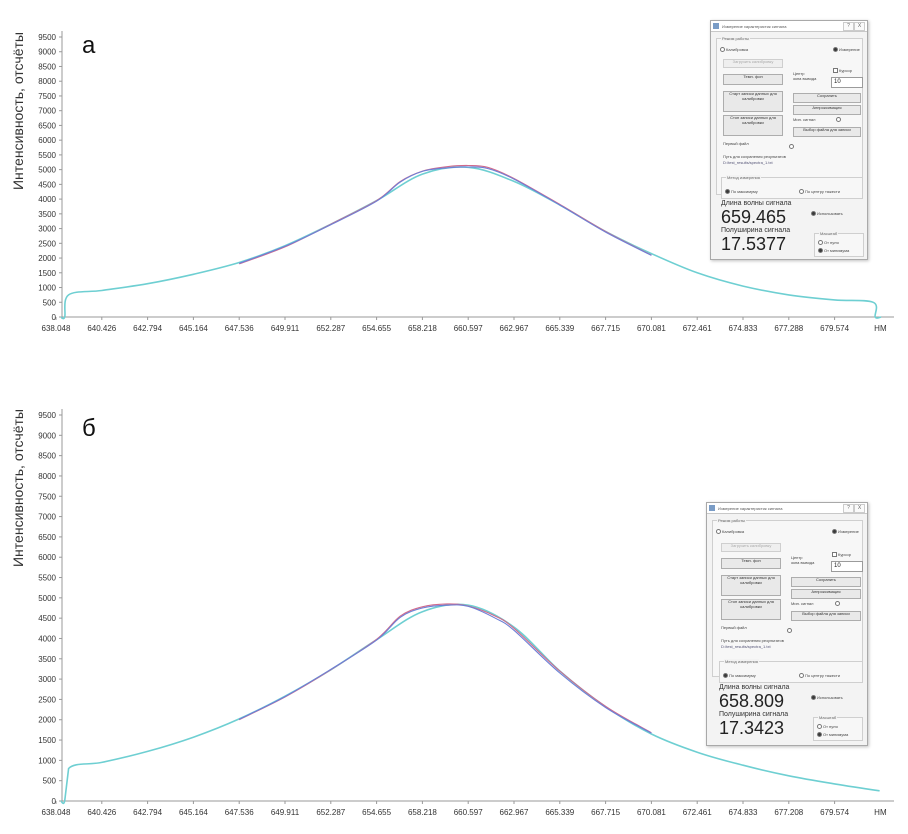 The image size is (908, 834). What do you see at coordinates (239, 328) in the screenshot?
I see `x-tick-label: 647.536` at bounding box center [239, 328].